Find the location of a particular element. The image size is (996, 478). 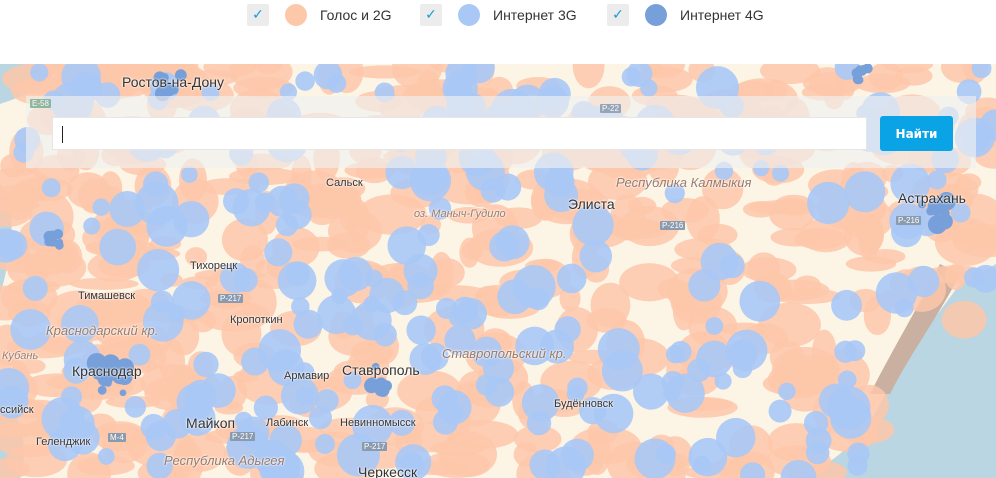

swatch-internet-4g is located at coordinates (656, 15).